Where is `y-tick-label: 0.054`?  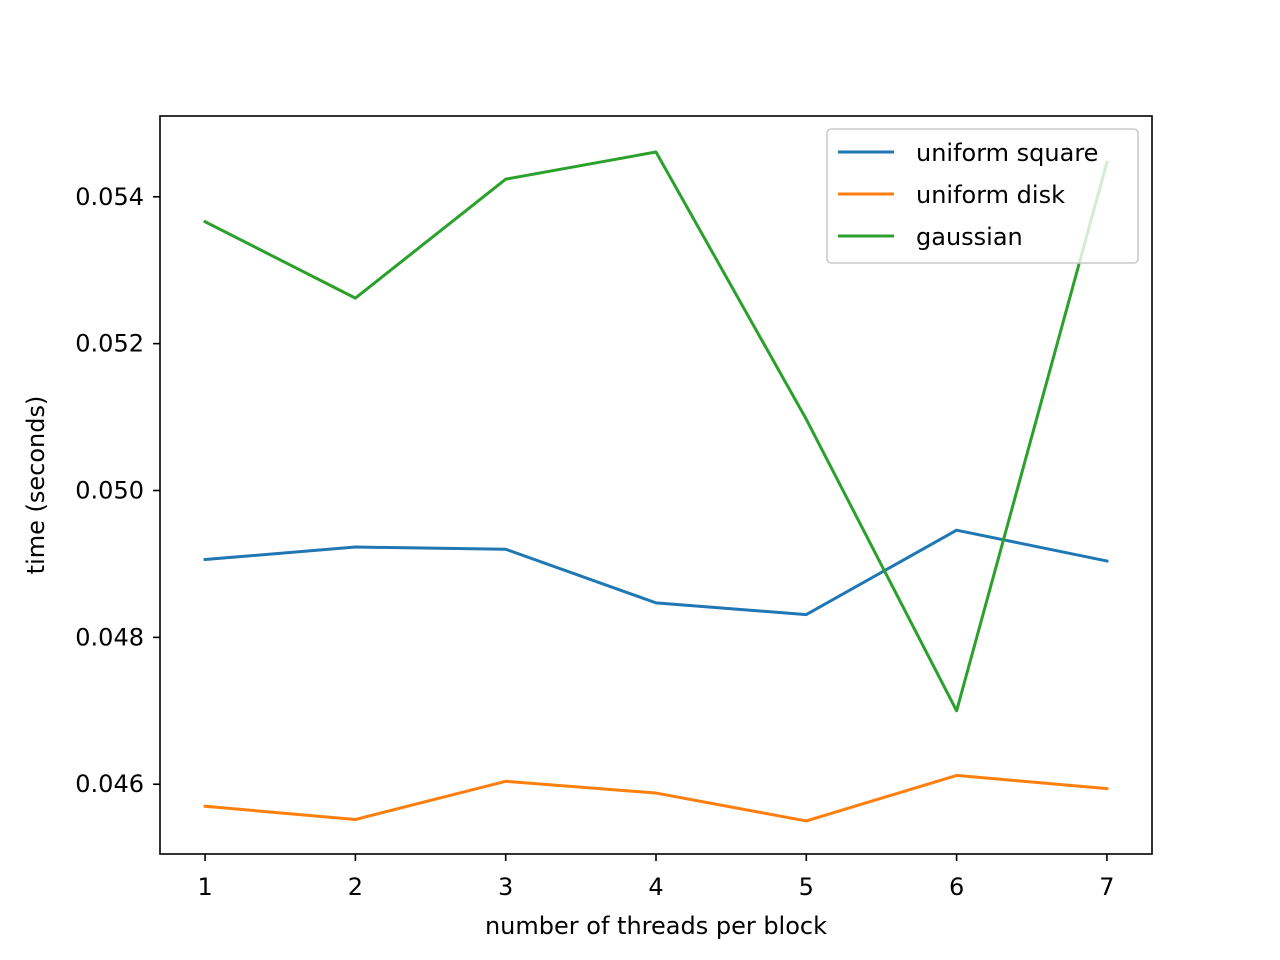 y-tick-label: 0.054 is located at coordinates (109, 197).